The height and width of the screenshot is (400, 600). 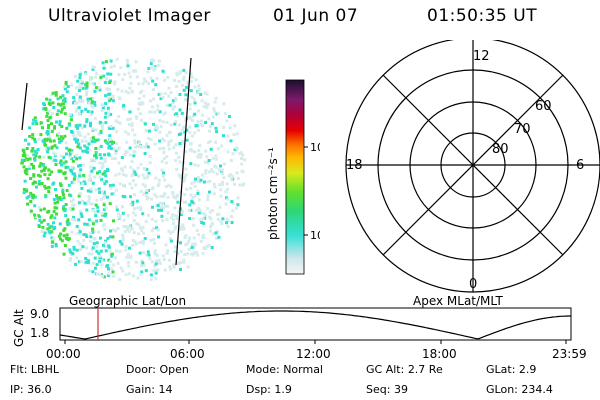 What do you see at coordinates (31, 389) in the screenshot?
I see `info-ip: IP: 36.0` at bounding box center [31, 389].